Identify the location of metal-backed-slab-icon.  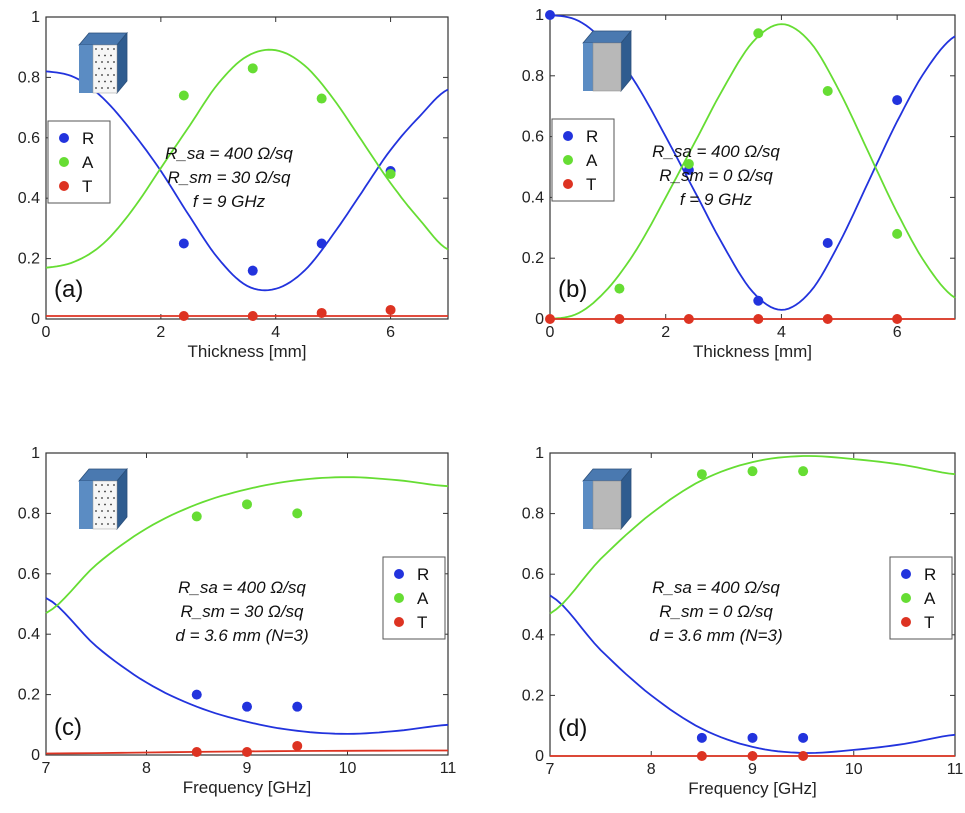
(607, 61).